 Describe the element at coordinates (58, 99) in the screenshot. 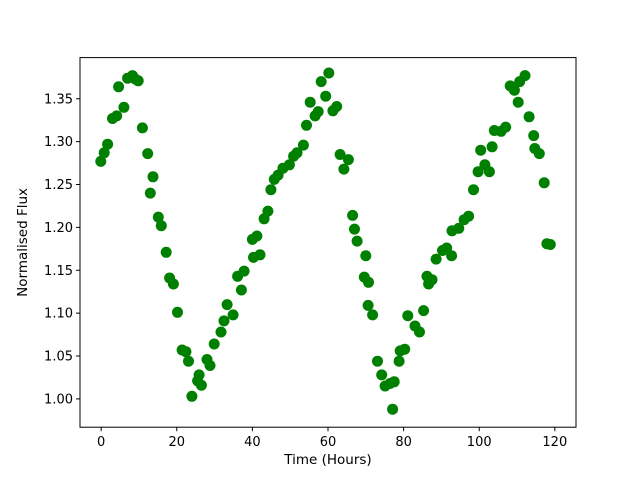

I see `y-tick-label: 1.35` at that location.